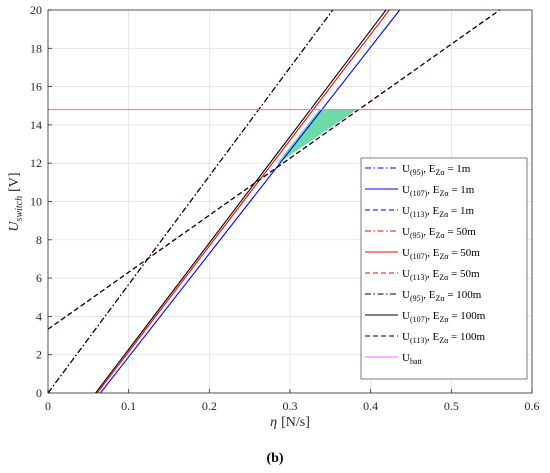 The height and width of the screenshot is (473, 550). I want to click on panel-label: (b), so click(274, 458).